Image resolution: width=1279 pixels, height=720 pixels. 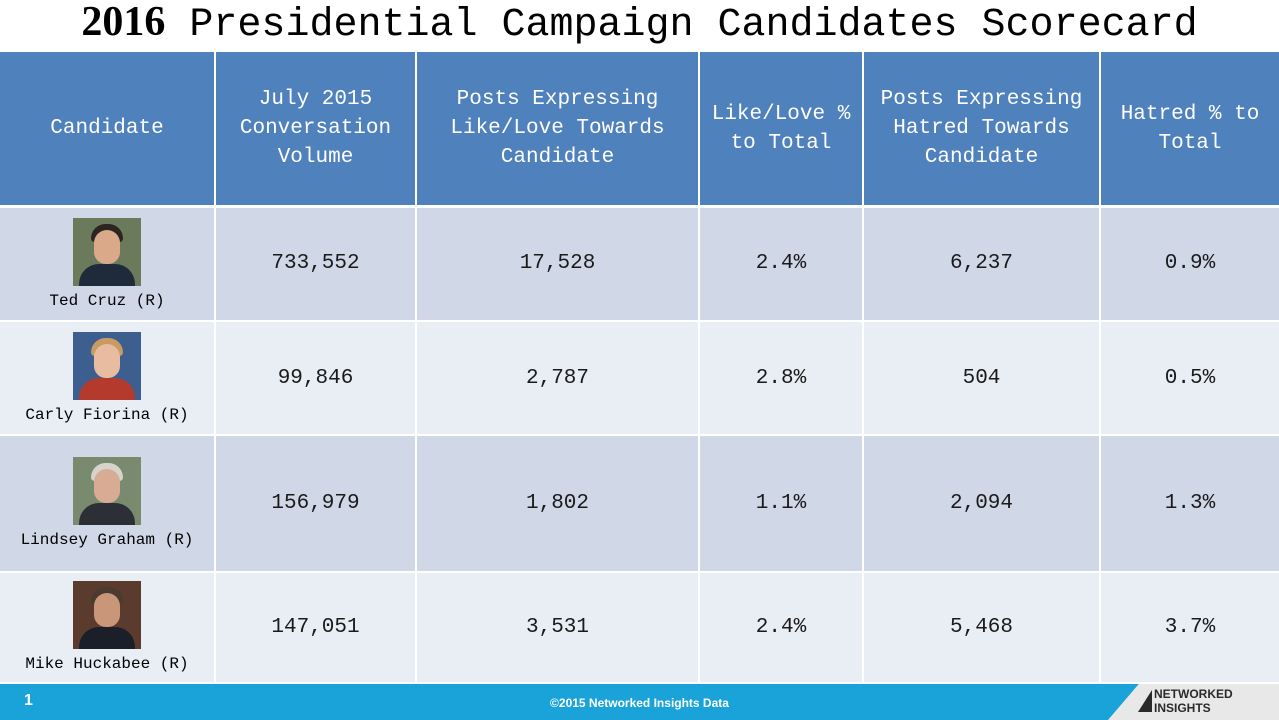 What do you see at coordinates (1189, 264) in the screenshot?
I see `hate-pct-cell: 0.9%` at bounding box center [1189, 264].